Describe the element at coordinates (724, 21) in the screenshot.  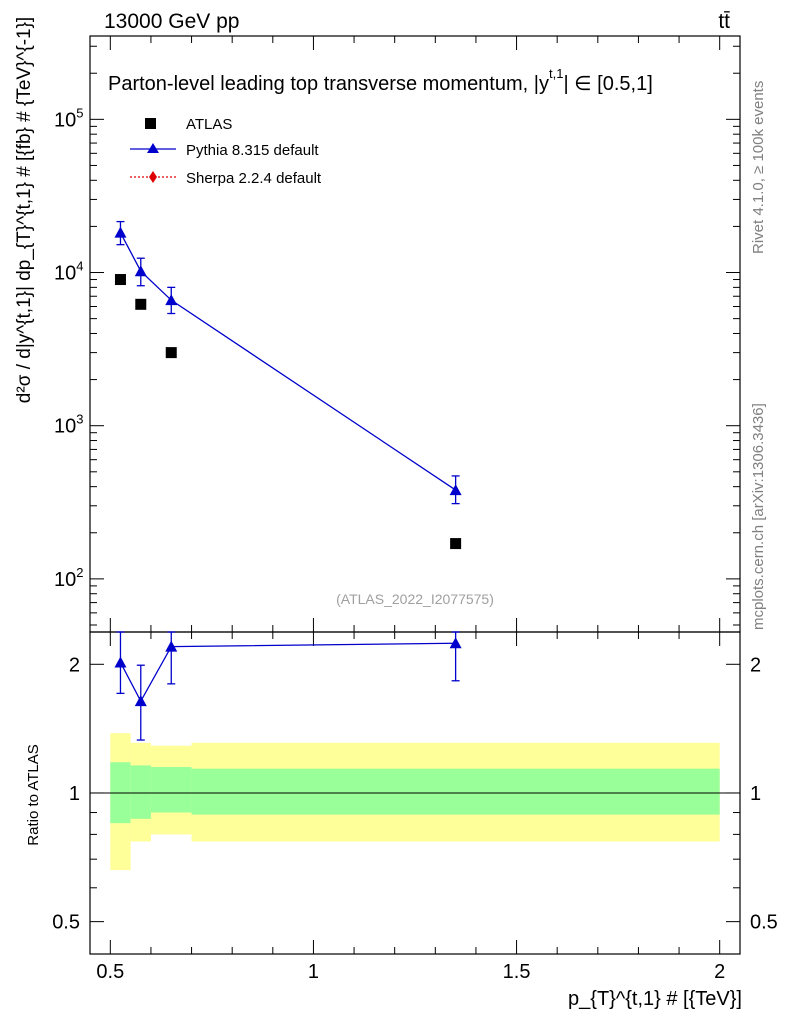
I see `process-label: tt̄` at that location.